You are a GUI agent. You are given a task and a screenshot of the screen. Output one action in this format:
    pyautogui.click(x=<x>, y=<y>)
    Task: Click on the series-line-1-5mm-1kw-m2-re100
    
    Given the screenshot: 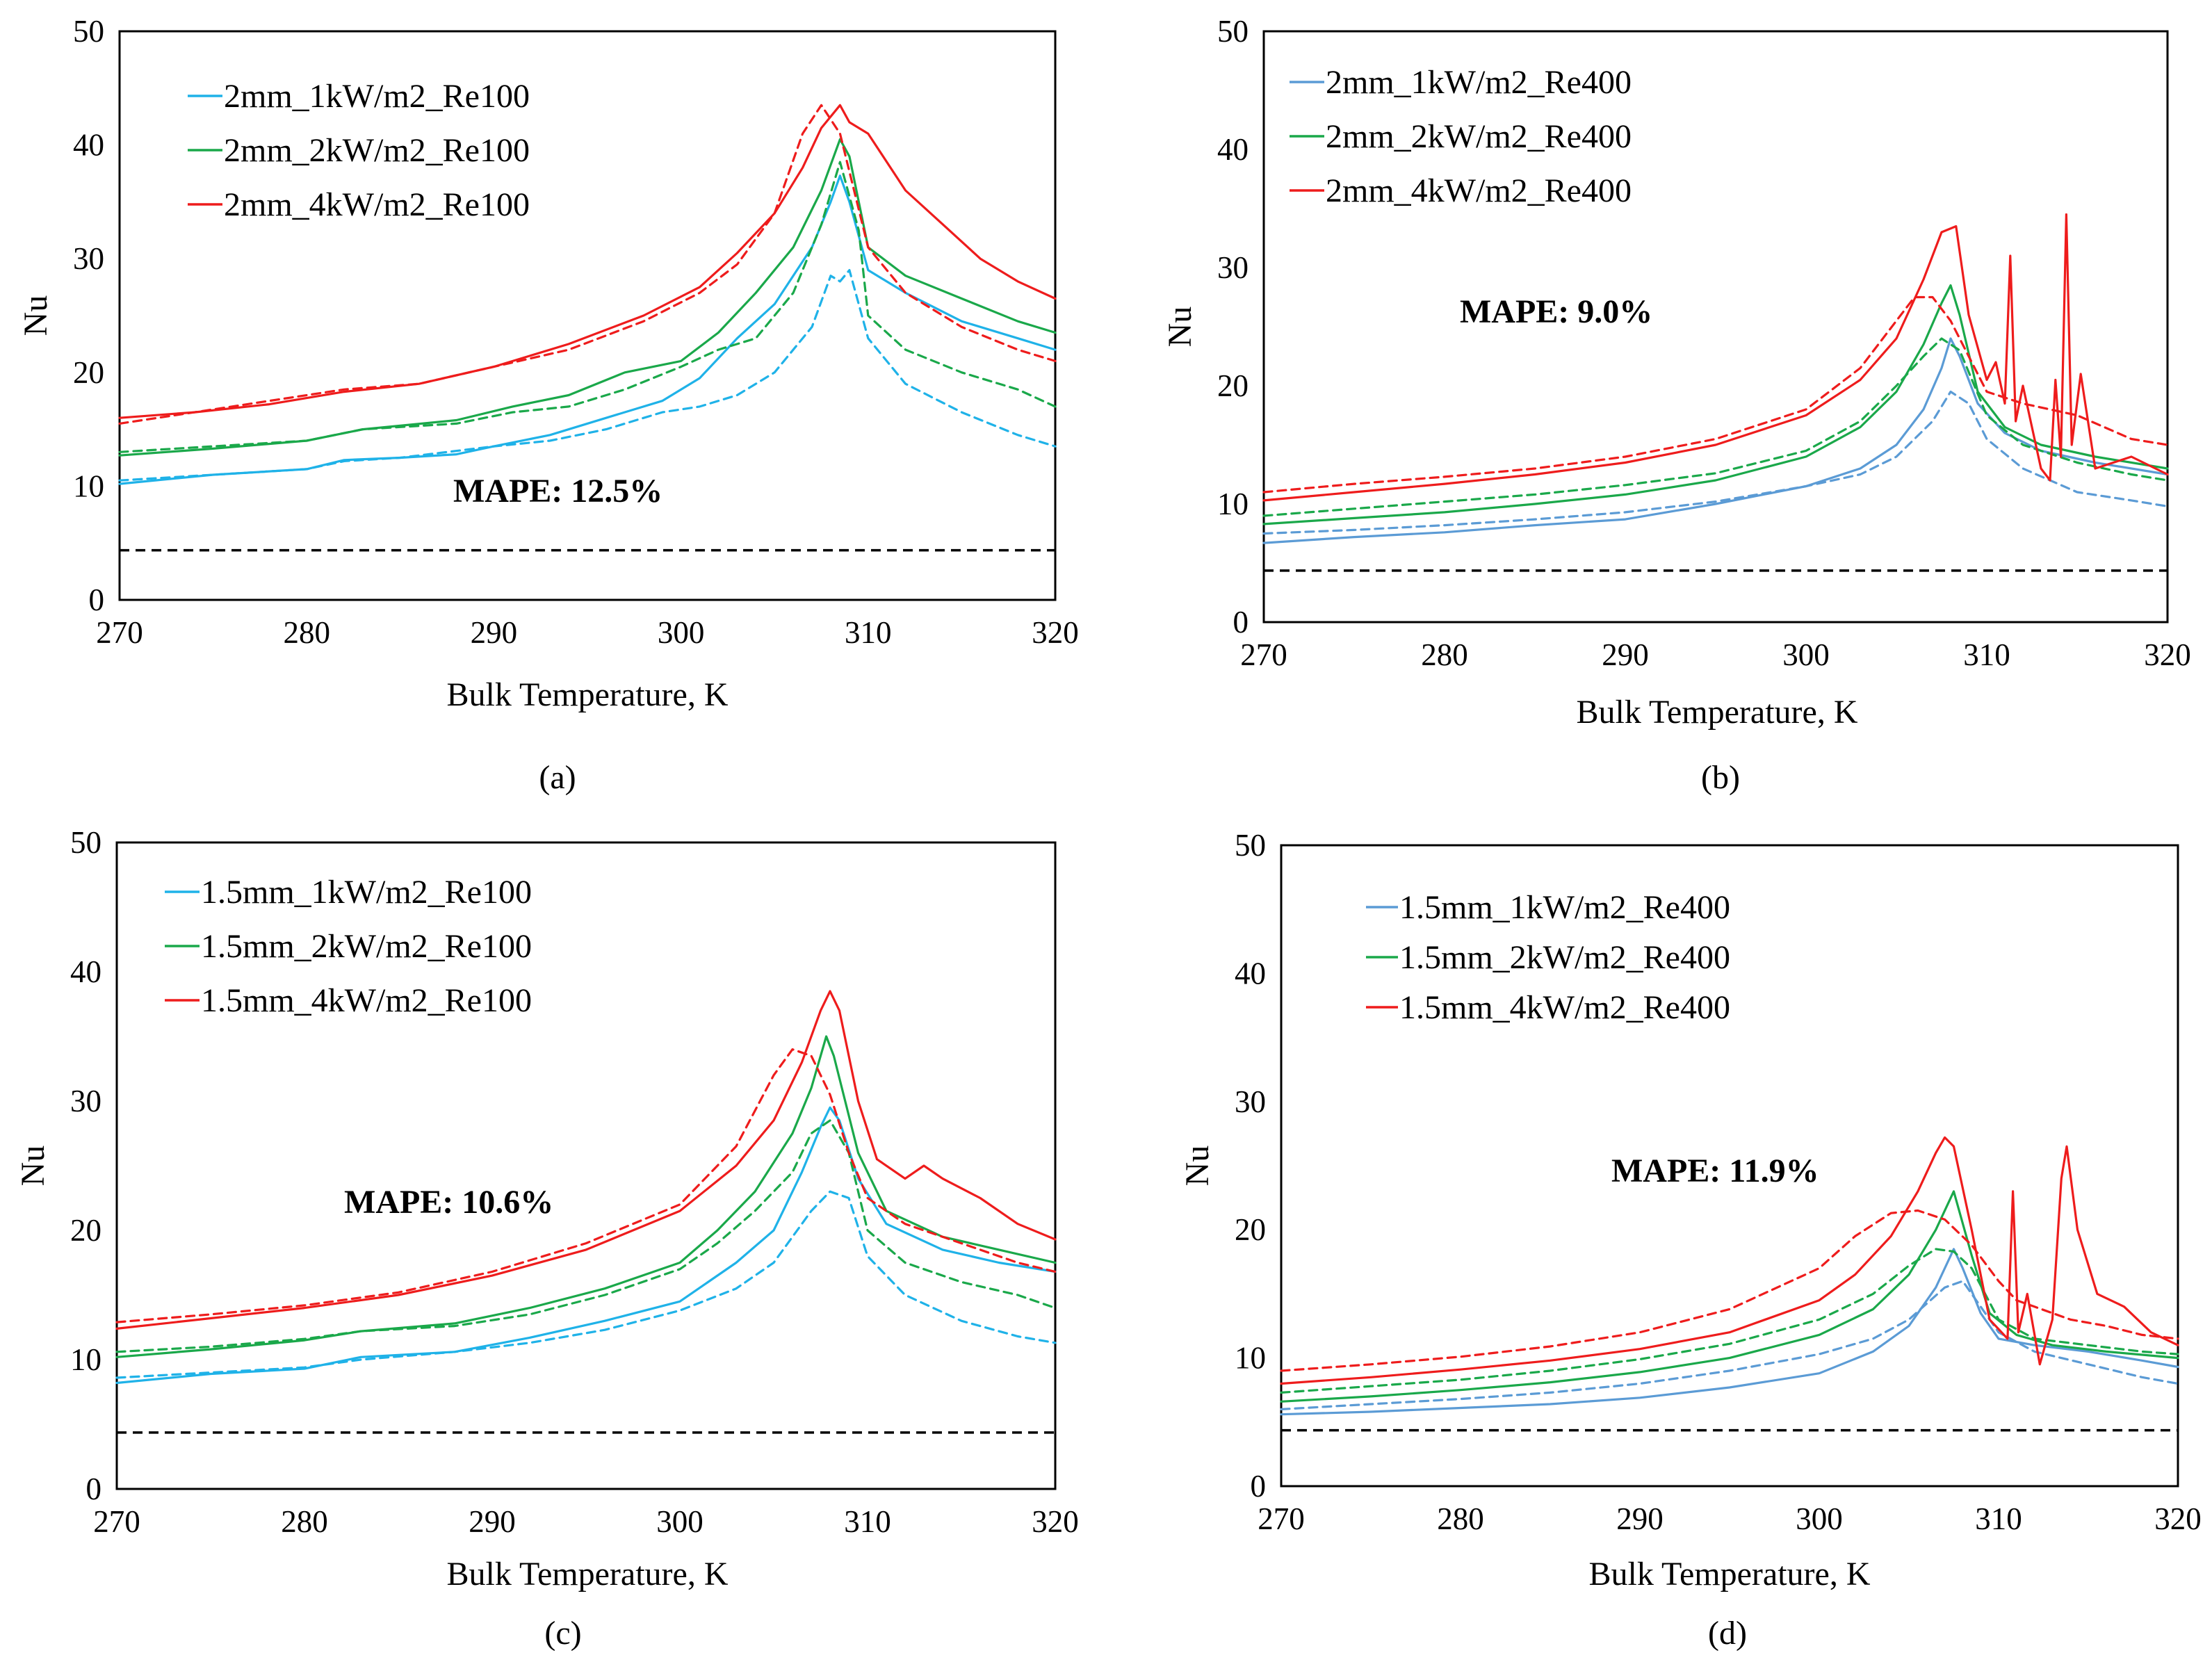 What is the action you would take?
    pyautogui.click(x=586, y=1245)
    